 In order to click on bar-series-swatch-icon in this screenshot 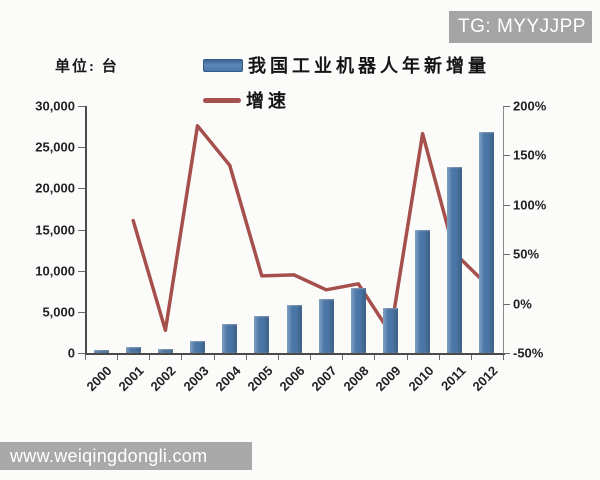, I will do `click(223, 65)`.